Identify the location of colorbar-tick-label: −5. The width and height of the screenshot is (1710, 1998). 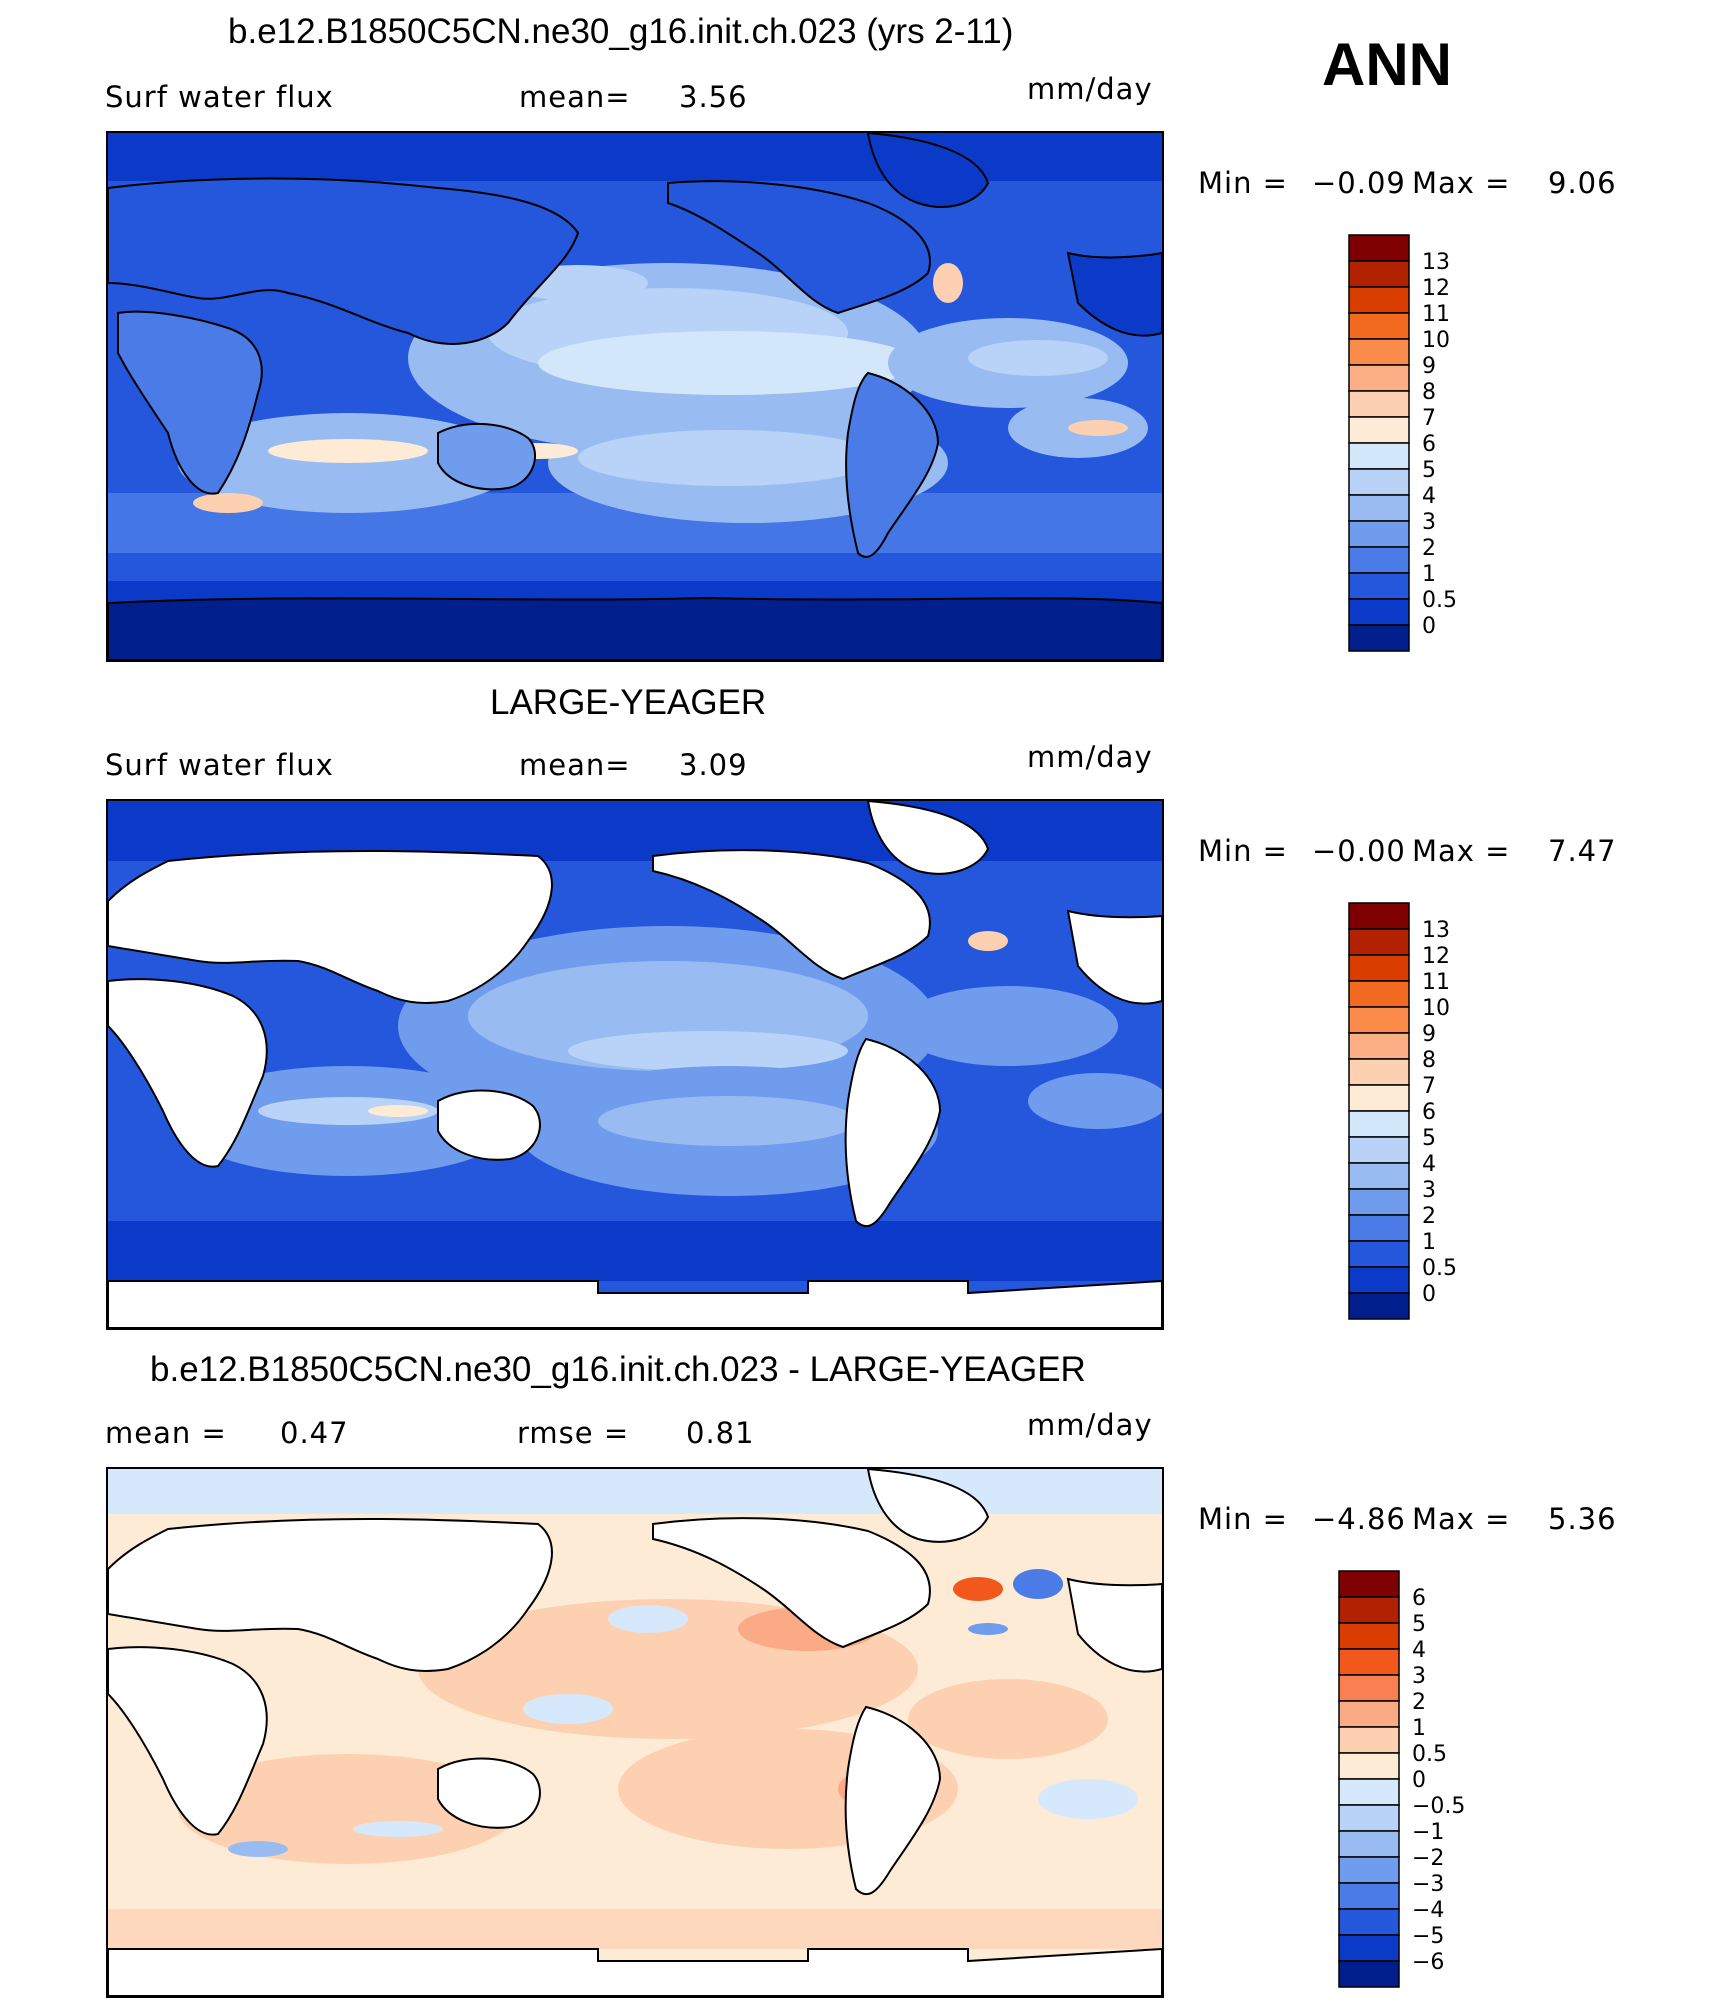
(1428, 1936).